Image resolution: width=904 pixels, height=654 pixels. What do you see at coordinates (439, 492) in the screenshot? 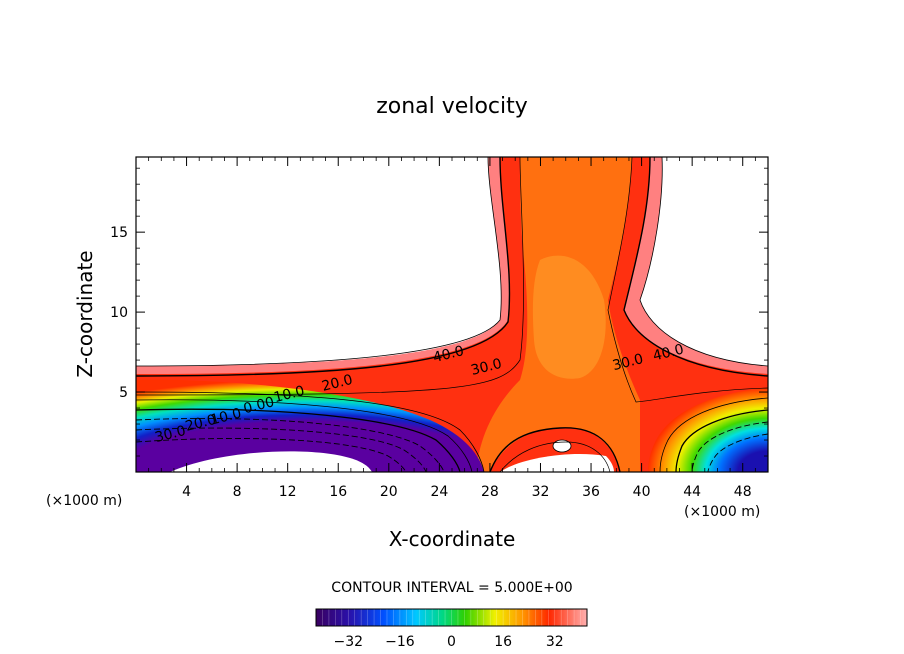
I see `x-tick-label: 24` at bounding box center [439, 492].